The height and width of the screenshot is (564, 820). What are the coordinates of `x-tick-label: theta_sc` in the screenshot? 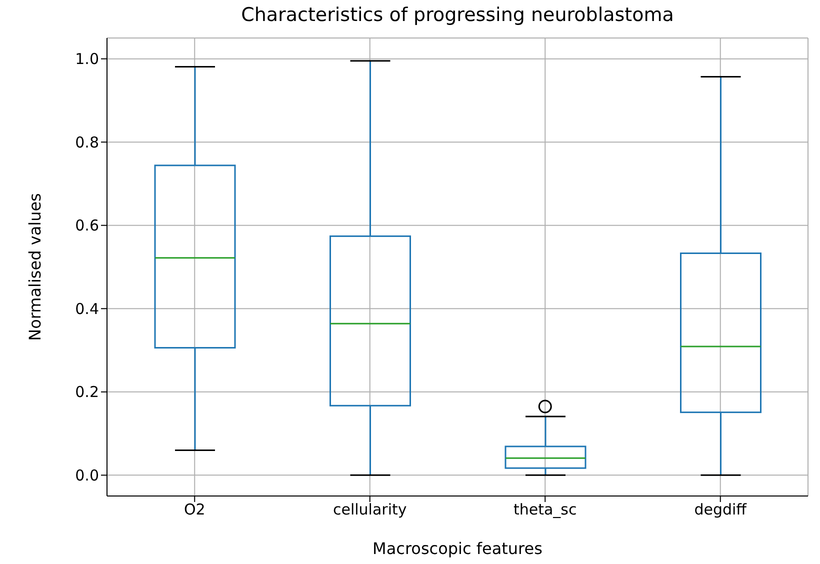 It's located at (545, 509).